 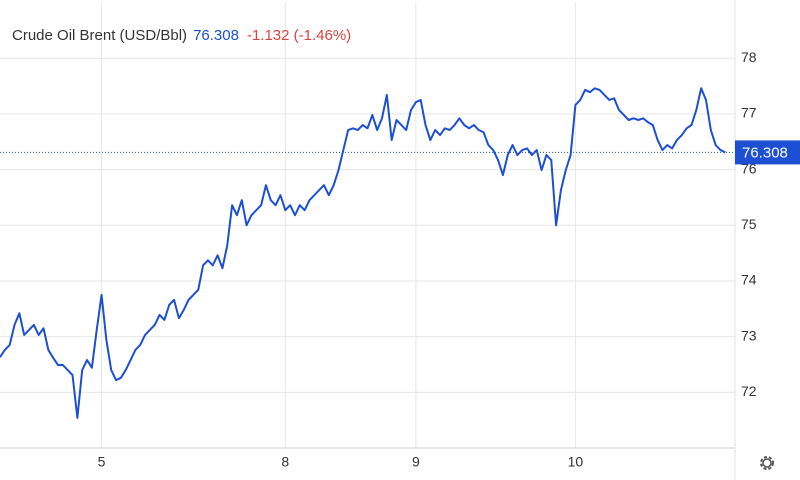 I want to click on y-tick-label: 75, so click(x=749, y=224).